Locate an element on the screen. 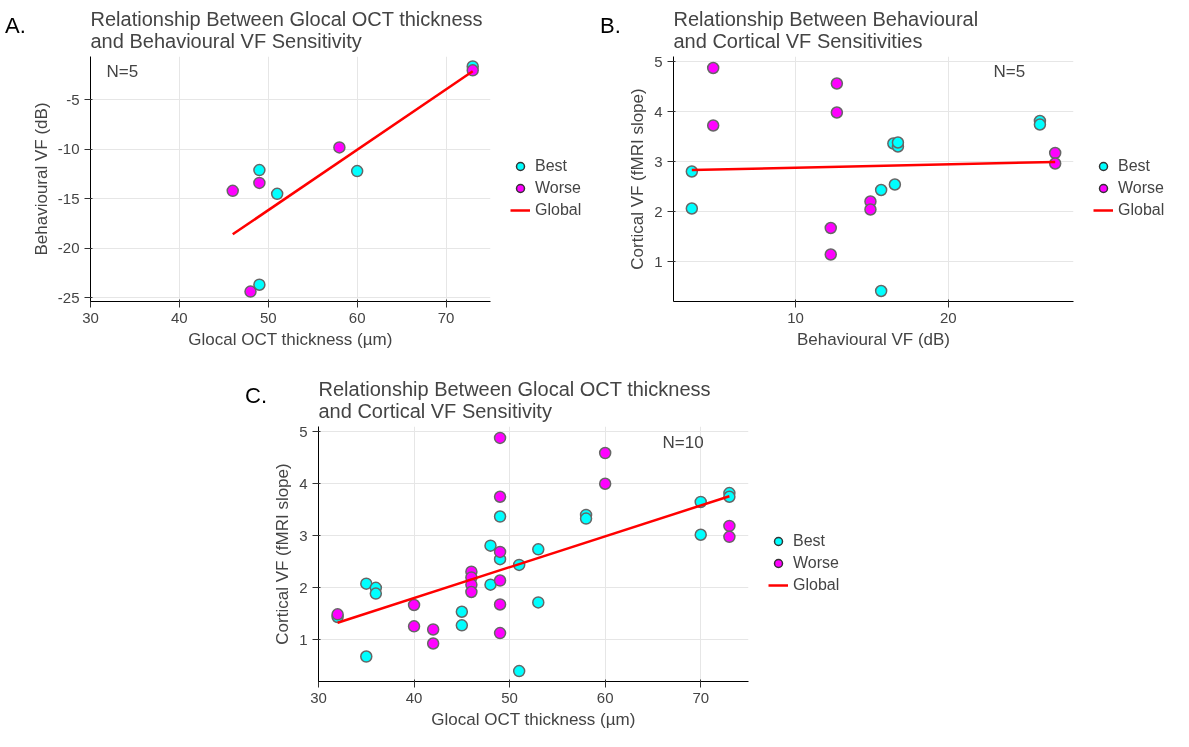 The height and width of the screenshot is (747, 1189). chart-title: Relationship Between Behavioural and Cortical VF Sensitivities is located at coordinates (826, 29).